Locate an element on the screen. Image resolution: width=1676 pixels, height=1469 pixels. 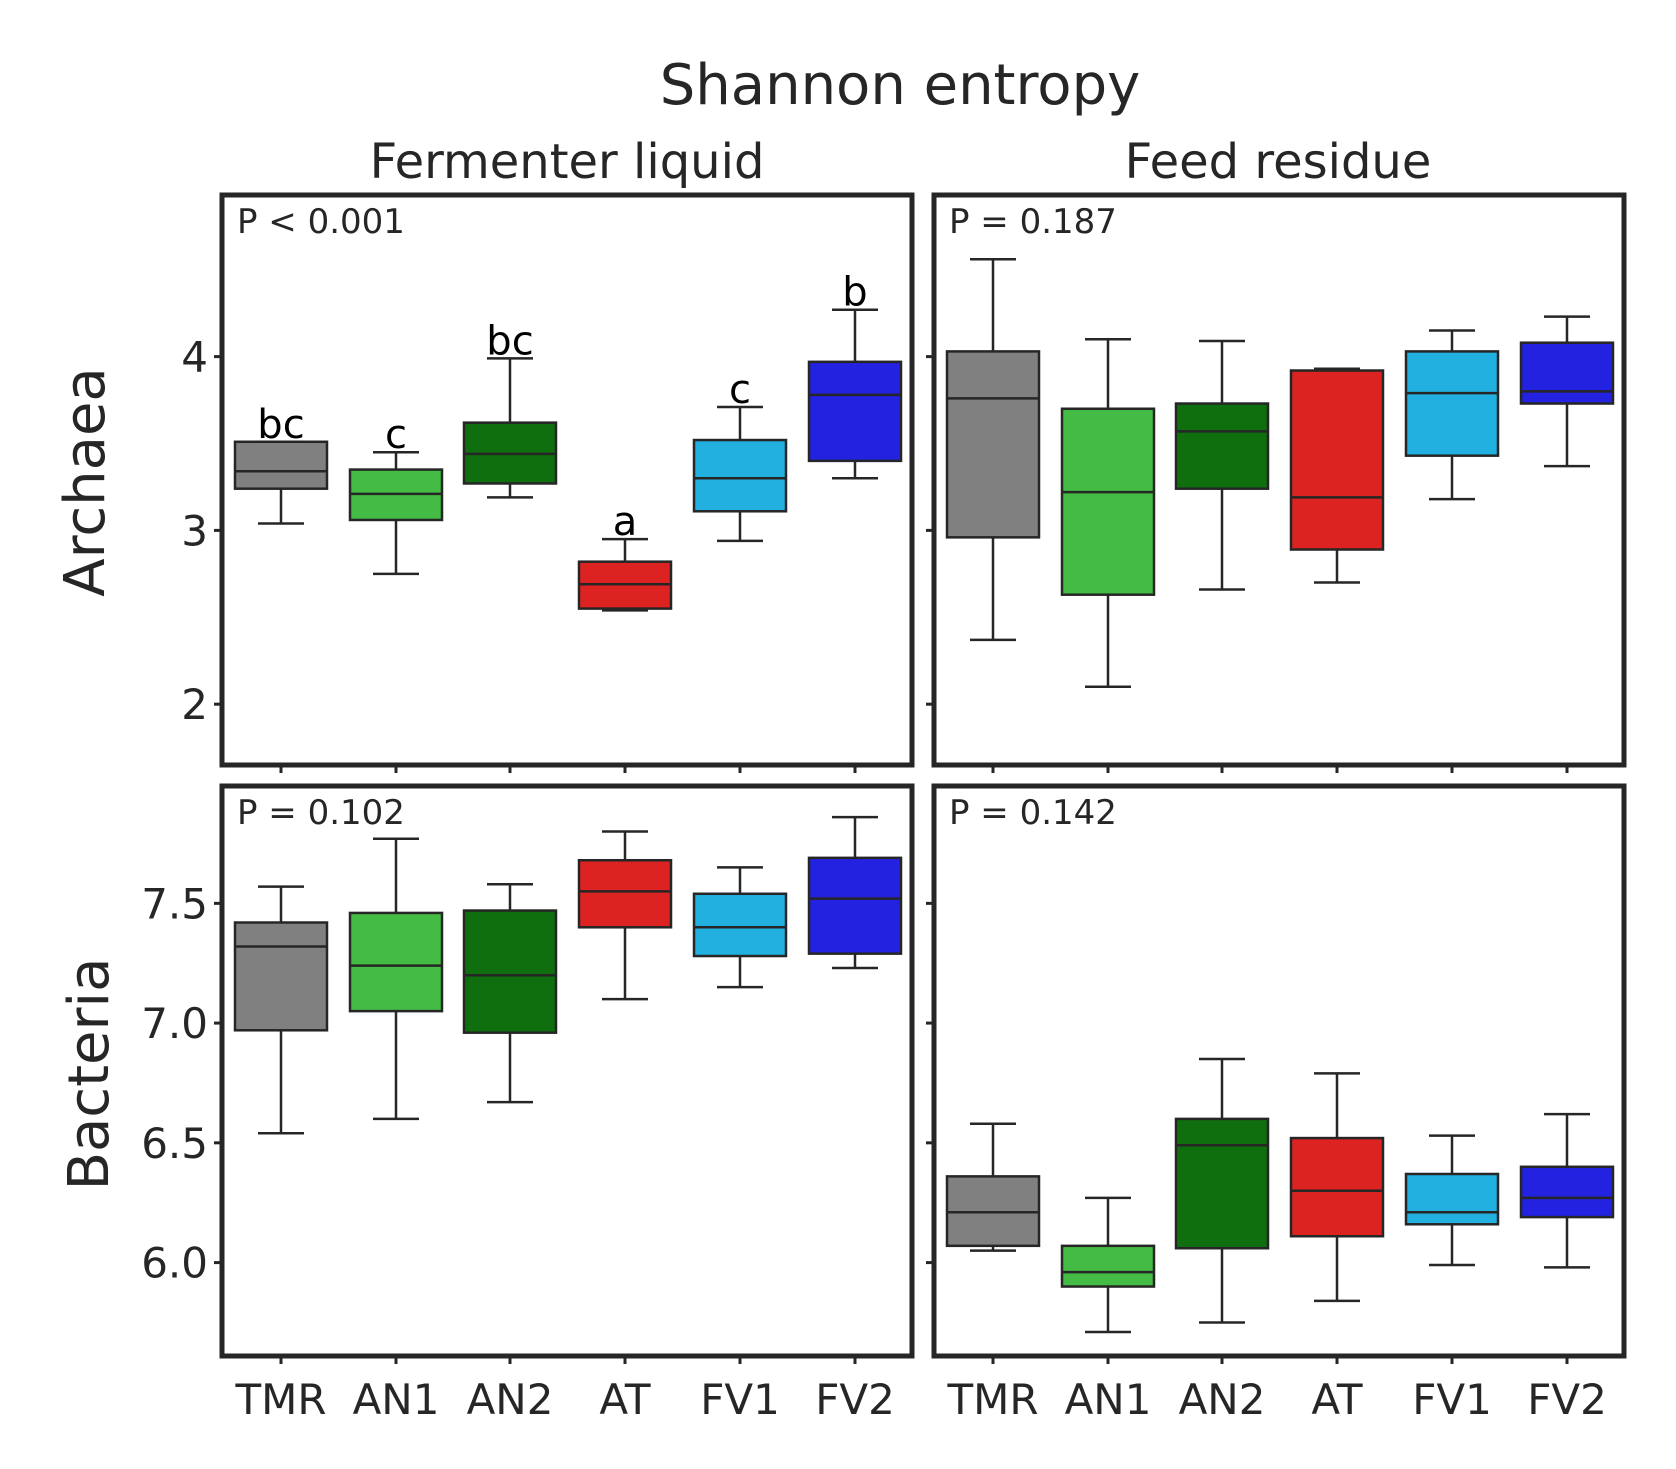
figure-title: Shannon entropy is located at coordinates (900, 85).